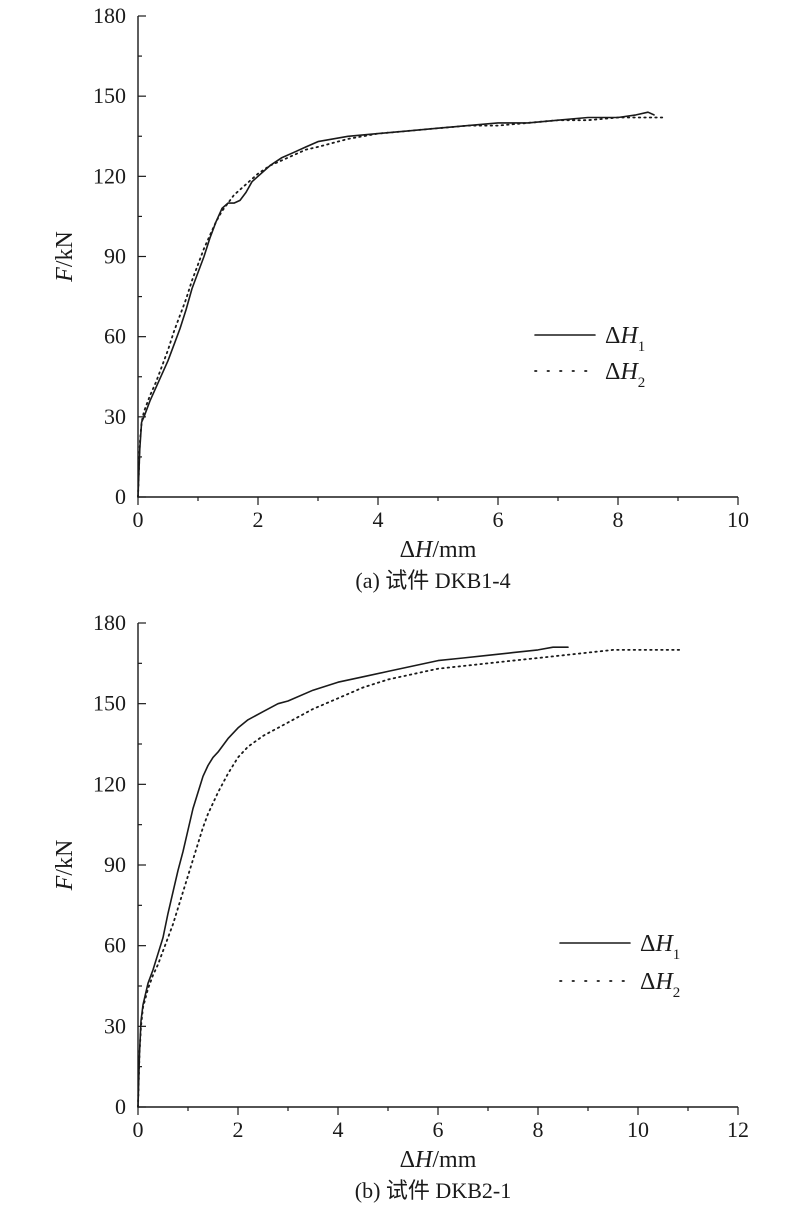 The height and width of the screenshot is (1214, 800). Describe the element at coordinates (433, 1190) in the screenshot. I see `chart-caption: (b) 试件 DKB2-1` at that location.